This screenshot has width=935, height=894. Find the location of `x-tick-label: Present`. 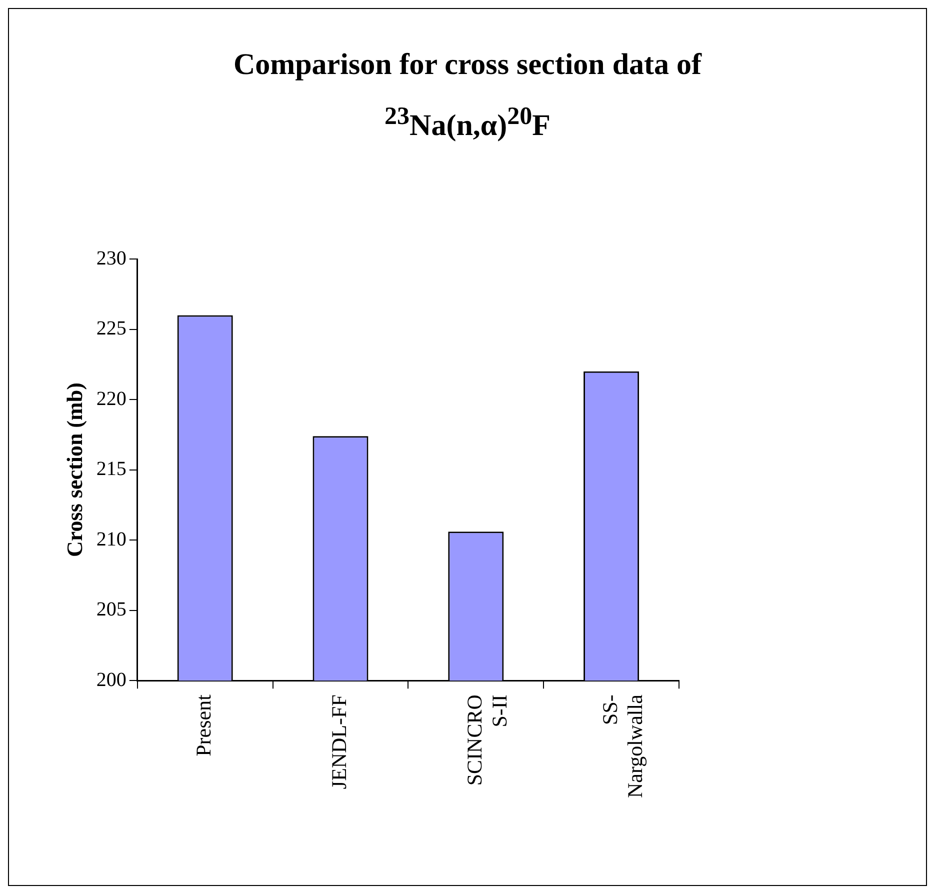

x-tick-label: Present is located at coordinates (204, 725).